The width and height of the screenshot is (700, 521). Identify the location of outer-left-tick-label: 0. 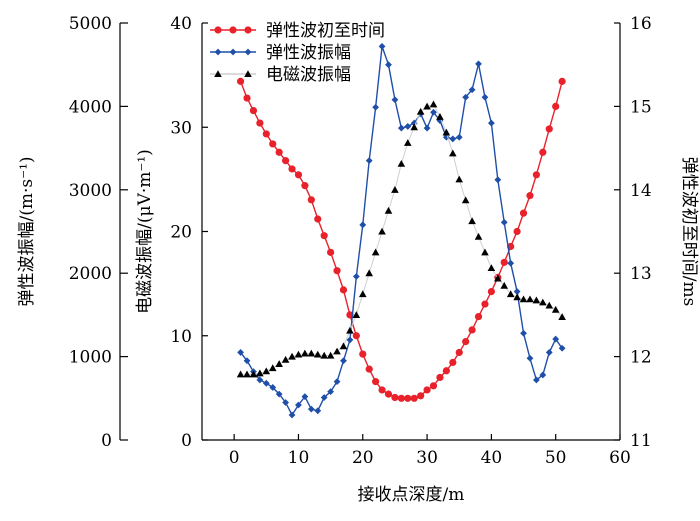
(106, 441).